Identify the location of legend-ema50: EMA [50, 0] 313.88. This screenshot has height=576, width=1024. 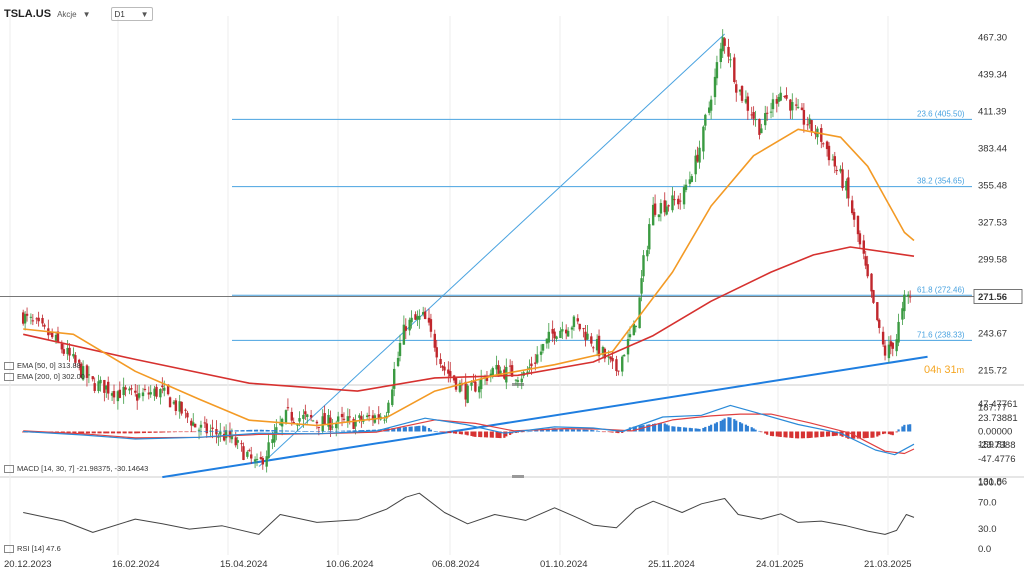
(42, 365).